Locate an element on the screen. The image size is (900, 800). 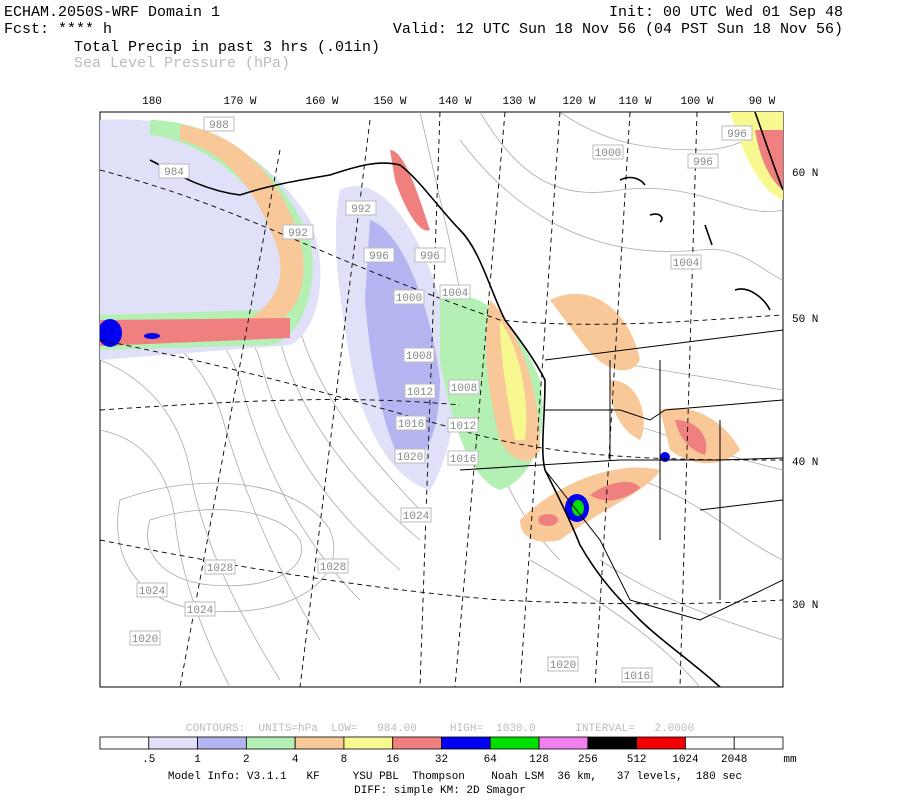
diff-info: DIFF: simple KM: 2D Smagor is located at coordinates (440, 791).